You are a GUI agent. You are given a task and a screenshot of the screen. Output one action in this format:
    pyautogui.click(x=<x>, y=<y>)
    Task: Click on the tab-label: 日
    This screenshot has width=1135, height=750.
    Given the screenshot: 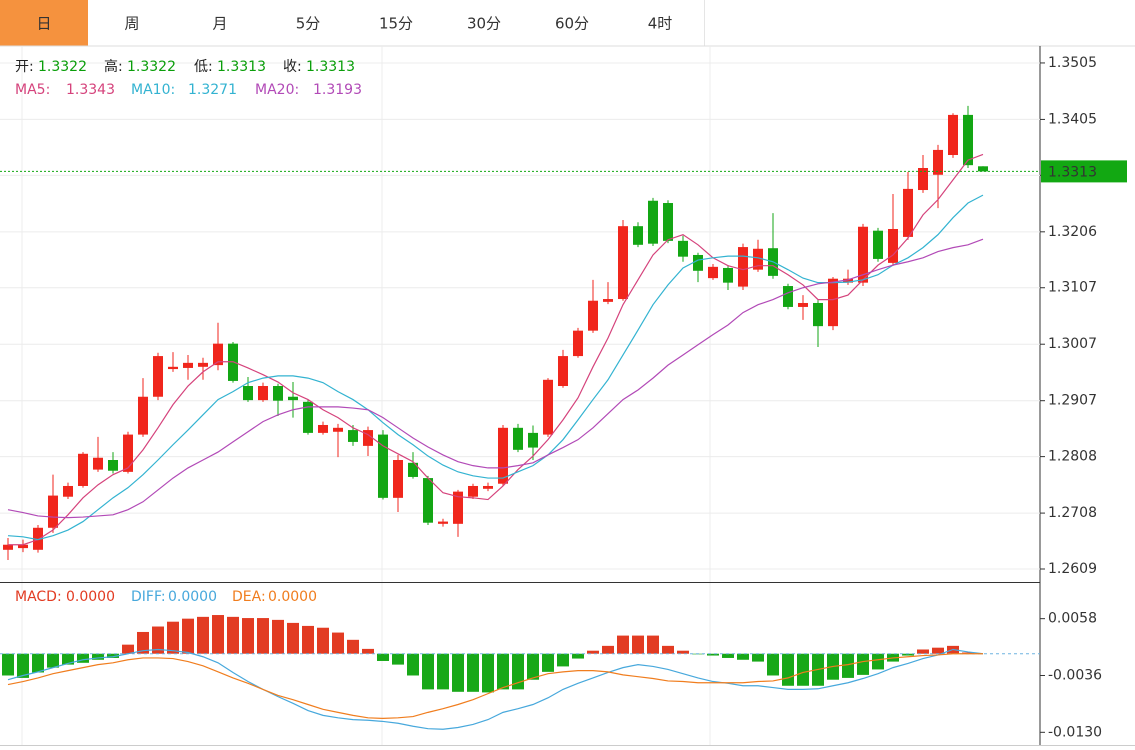 What is the action you would take?
    pyautogui.click(x=43, y=24)
    